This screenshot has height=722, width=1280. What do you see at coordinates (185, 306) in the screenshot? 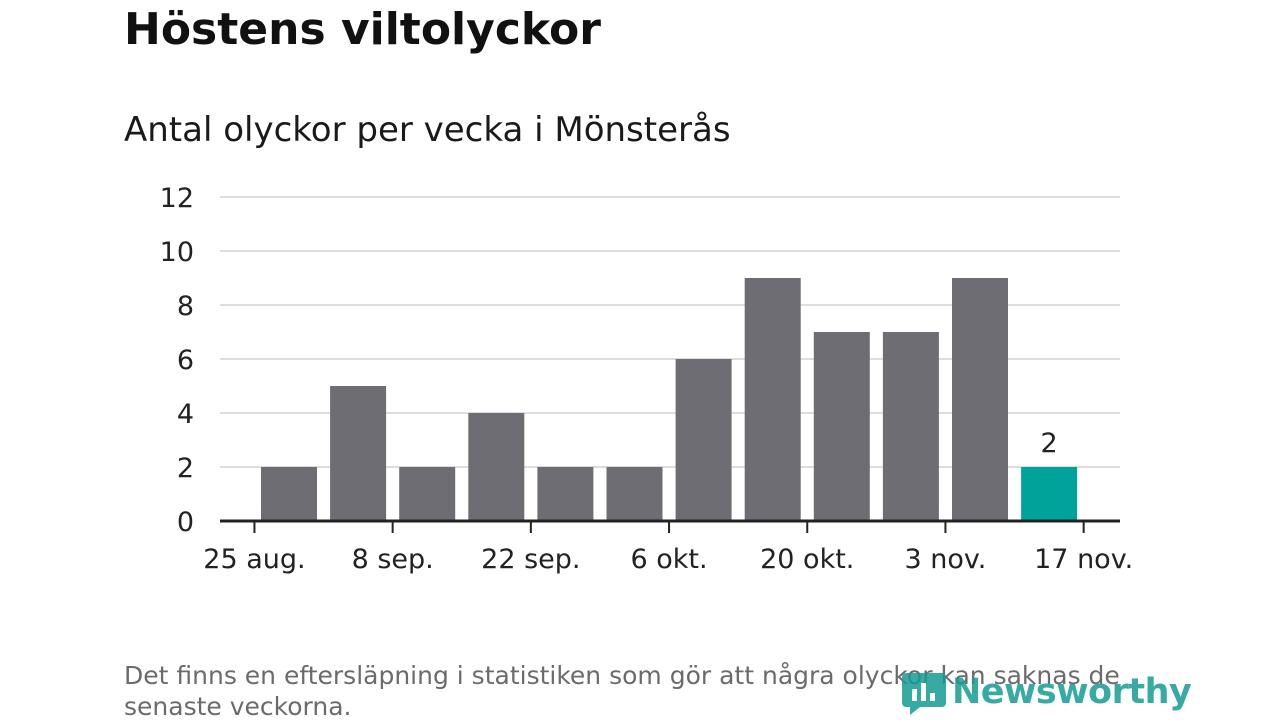
I see `y-tick-label: 8` at bounding box center [185, 306].